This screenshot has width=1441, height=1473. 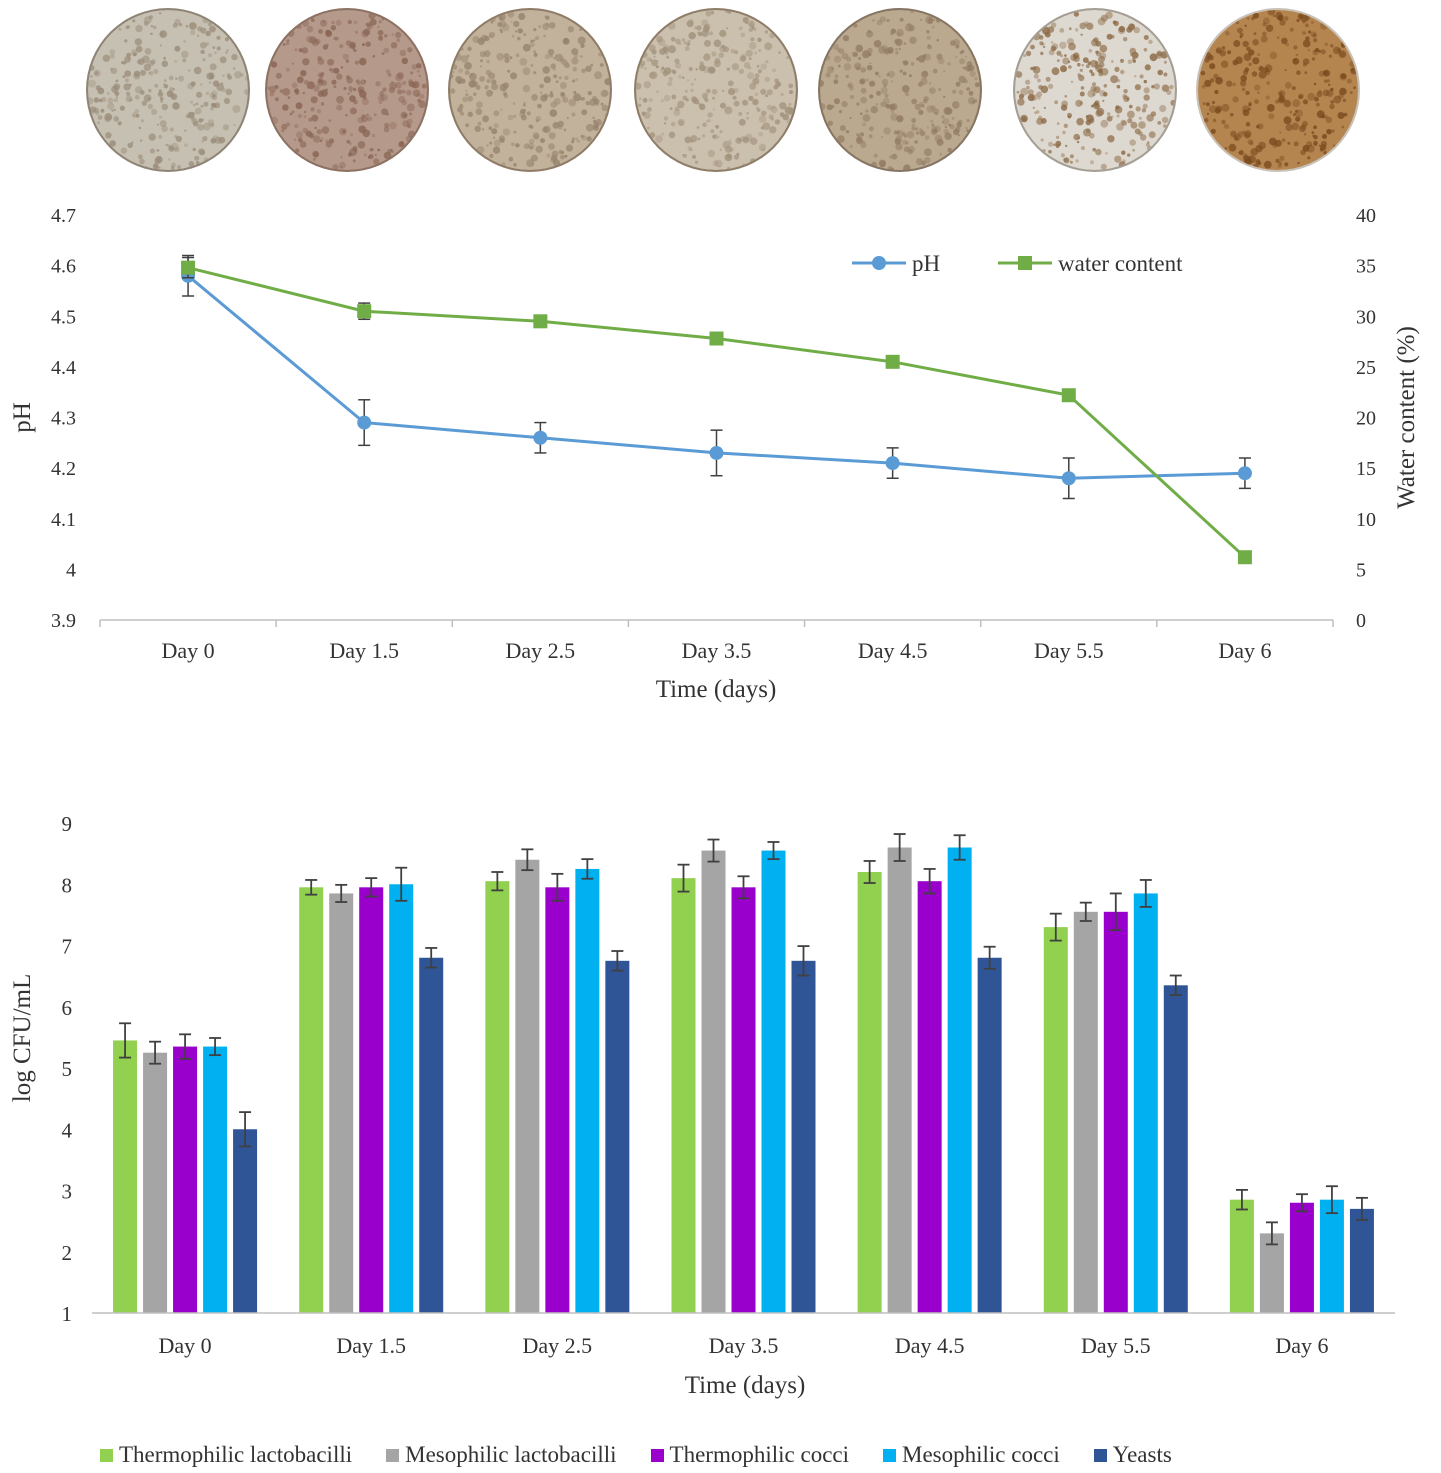 I want to click on x-tick-label: Day 0, so click(x=187, y=650).